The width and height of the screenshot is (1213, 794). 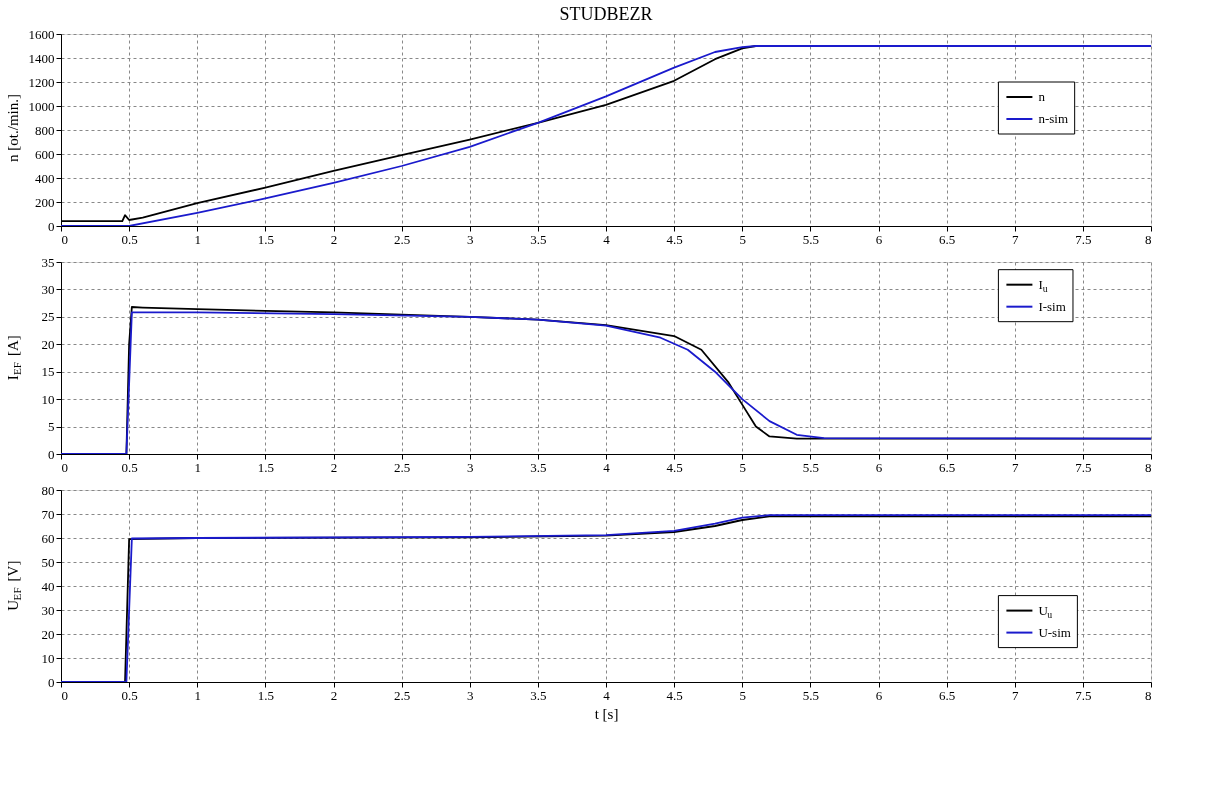 What do you see at coordinates (606, 14) in the screenshot?
I see `chart-title: STUDBEZR` at bounding box center [606, 14].